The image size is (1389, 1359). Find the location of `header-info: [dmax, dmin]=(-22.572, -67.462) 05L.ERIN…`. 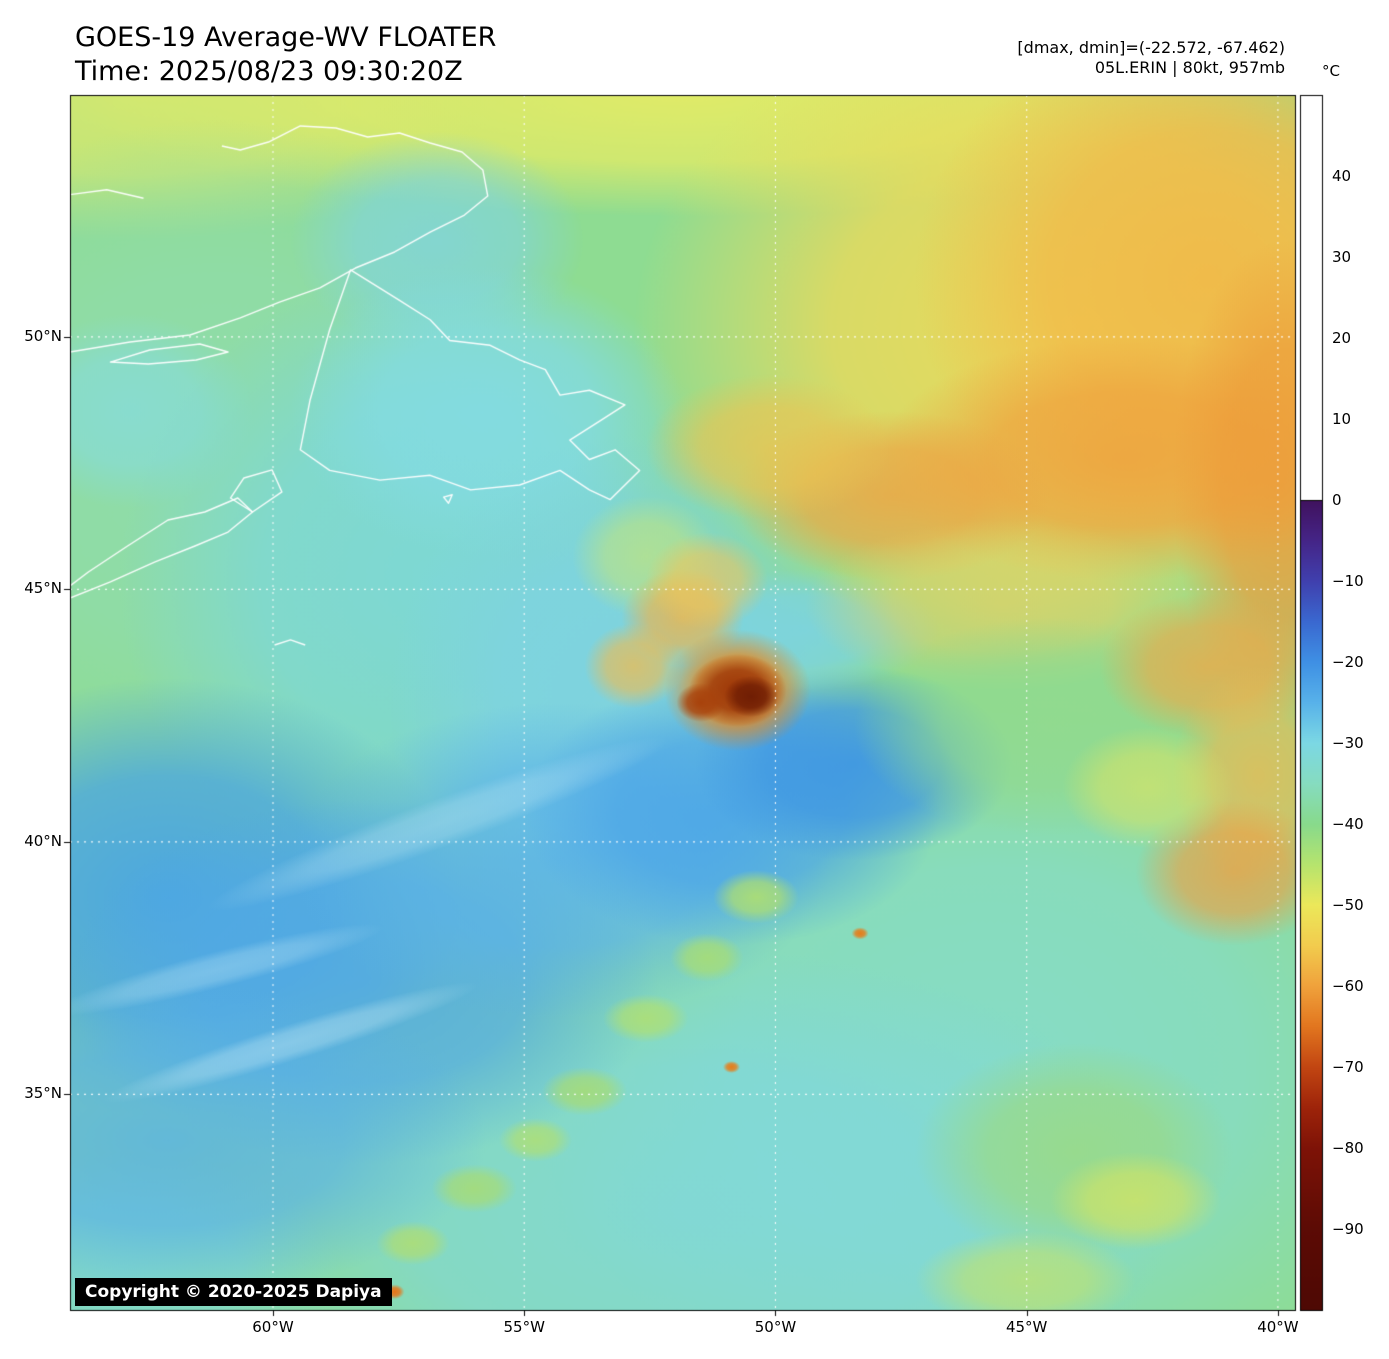

header-info: [dmax, dmin]=(-22.572, -67.462) 05L.ERIN… is located at coordinates (1151, 58).